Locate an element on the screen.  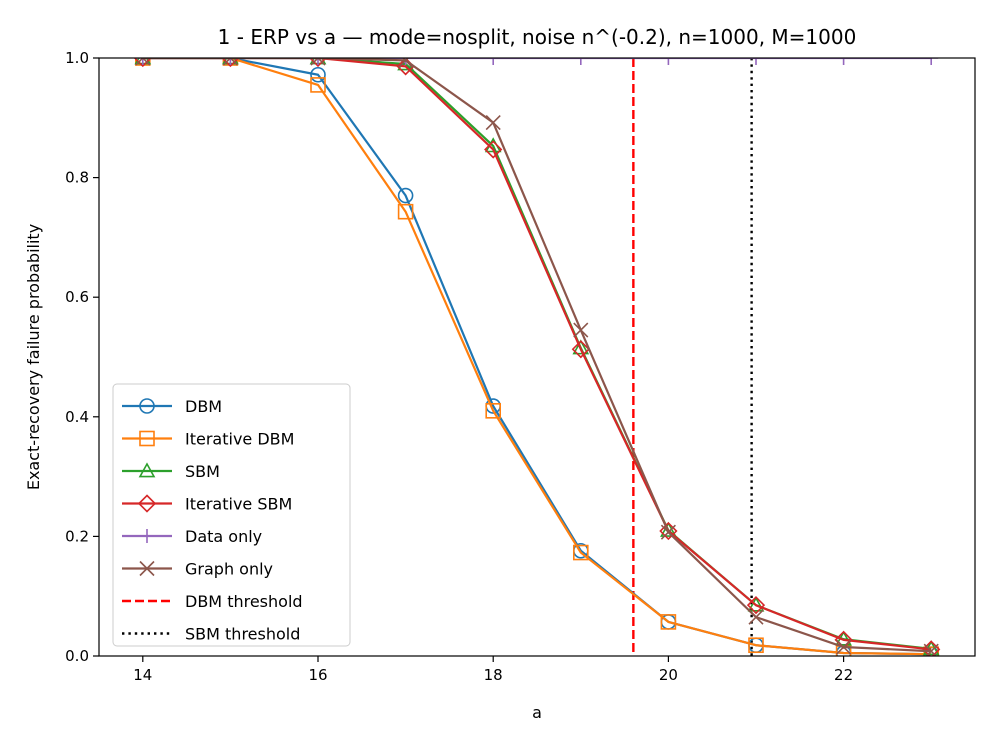
legend-label: SBM is located at coordinates (202, 471).